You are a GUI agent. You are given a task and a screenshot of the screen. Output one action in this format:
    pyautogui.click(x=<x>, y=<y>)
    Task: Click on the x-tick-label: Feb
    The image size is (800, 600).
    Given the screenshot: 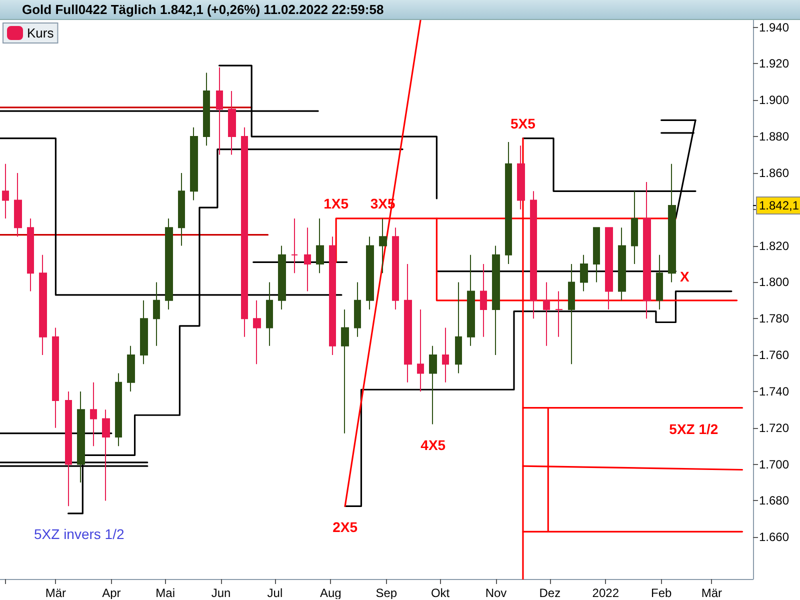 What is the action you would take?
    pyautogui.click(x=661, y=593)
    